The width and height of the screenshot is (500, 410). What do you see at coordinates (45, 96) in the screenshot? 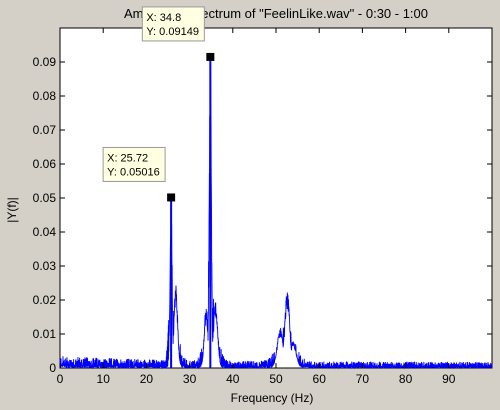
I see `y-tick-label: 0.08` at bounding box center [45, 96].